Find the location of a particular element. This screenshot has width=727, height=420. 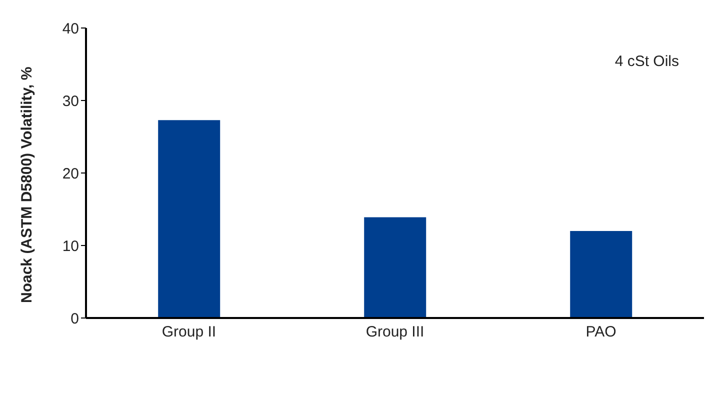

y-tick-label: 20 is located at coordinates (70, 173).